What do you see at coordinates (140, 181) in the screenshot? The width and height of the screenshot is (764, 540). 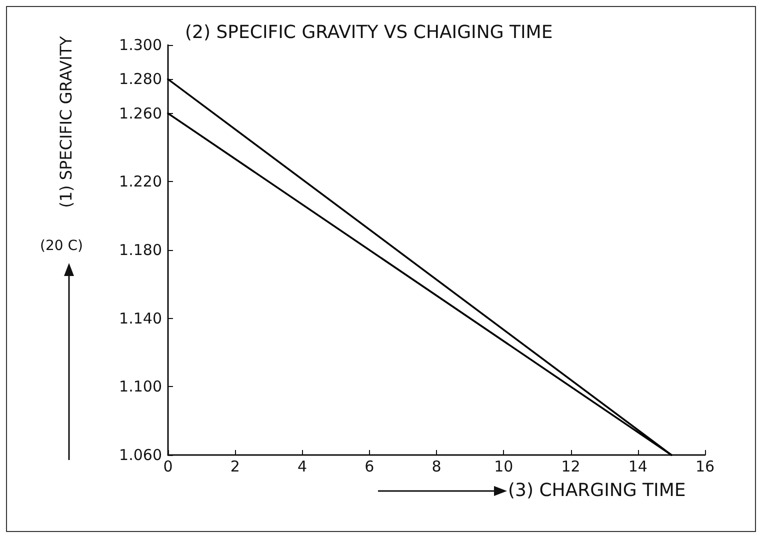 I see `y-tick-label: 1.220` at bounding box center [140, 181].